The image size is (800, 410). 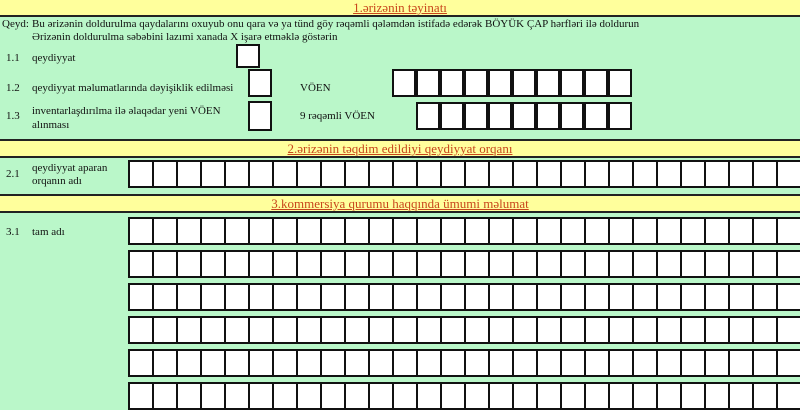 I want to click on checkbox-new-voen, so click(x=260, y=116).